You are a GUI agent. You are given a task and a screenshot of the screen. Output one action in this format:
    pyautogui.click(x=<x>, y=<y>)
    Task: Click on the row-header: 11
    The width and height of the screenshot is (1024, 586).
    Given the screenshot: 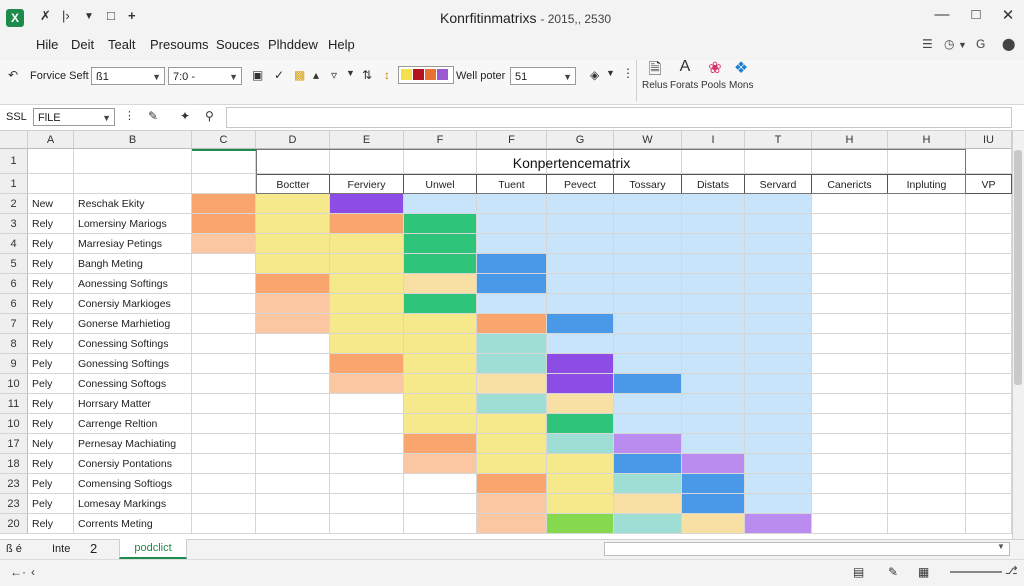 What is the action you would take?
    pyautogui.click(x=14, y=404)
    